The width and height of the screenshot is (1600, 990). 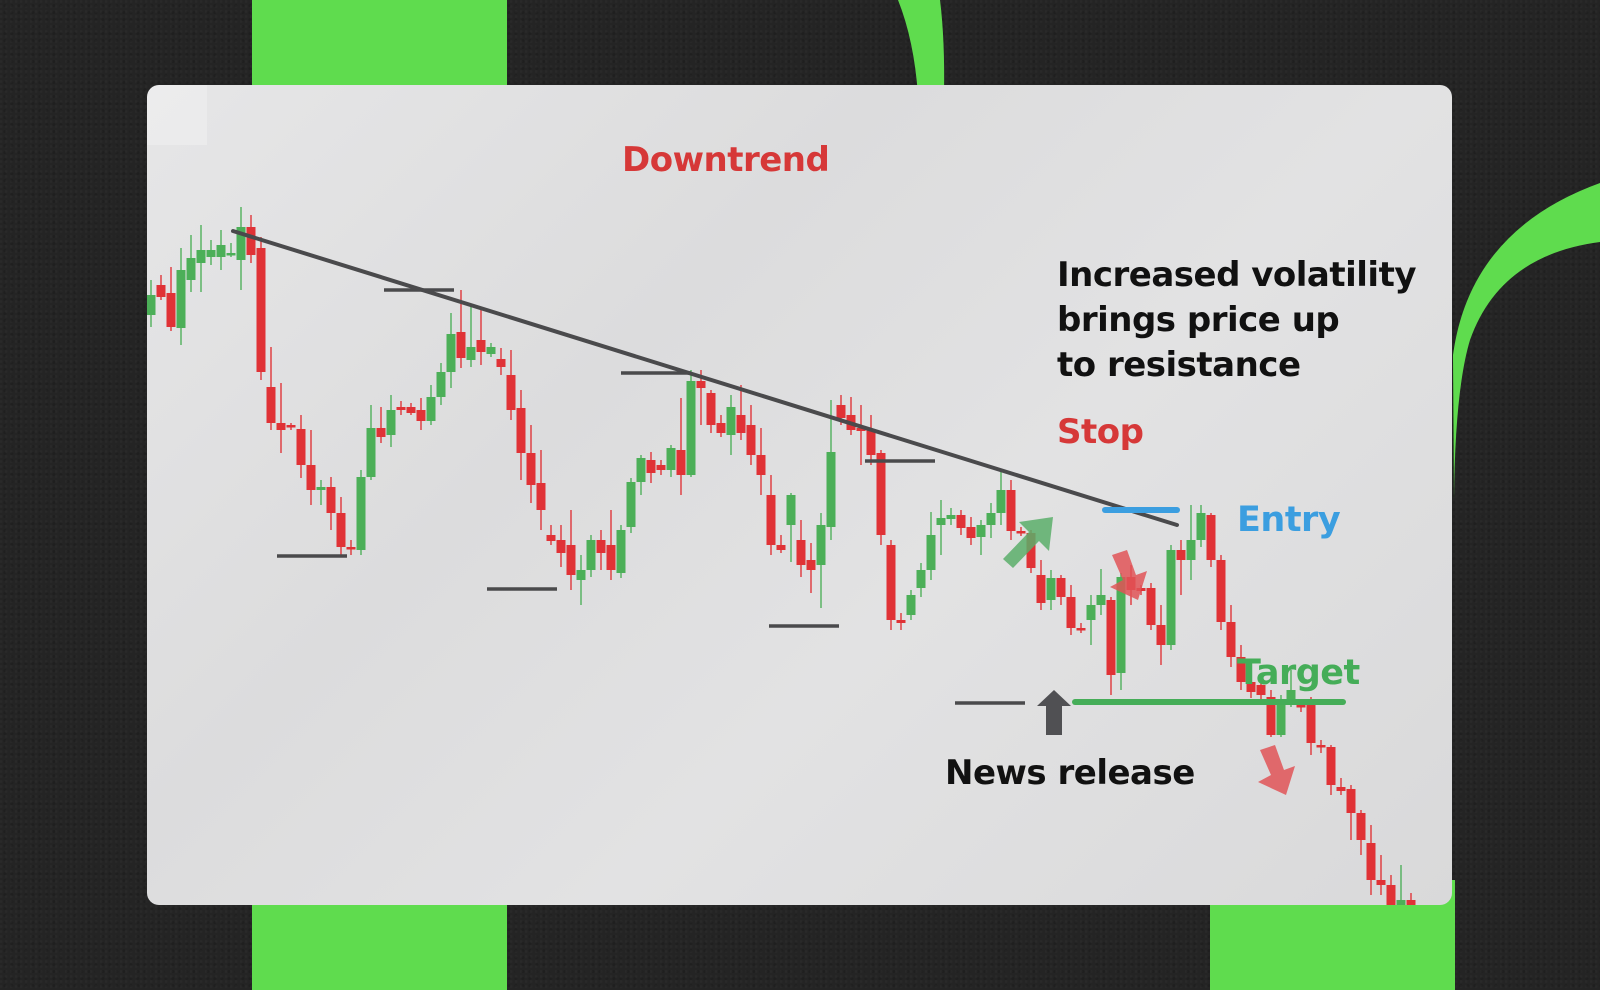 I want to click on entry-label: Entry, so click(x=1289, y=520).